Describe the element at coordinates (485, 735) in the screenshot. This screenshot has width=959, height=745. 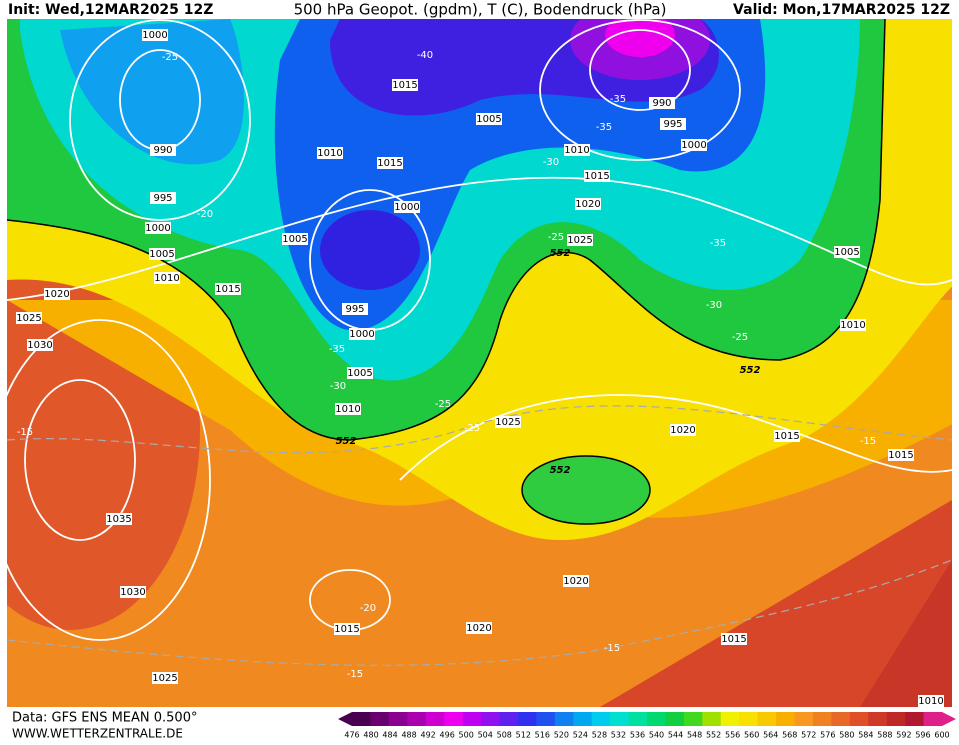
I see `legend-level: 504` at that location.